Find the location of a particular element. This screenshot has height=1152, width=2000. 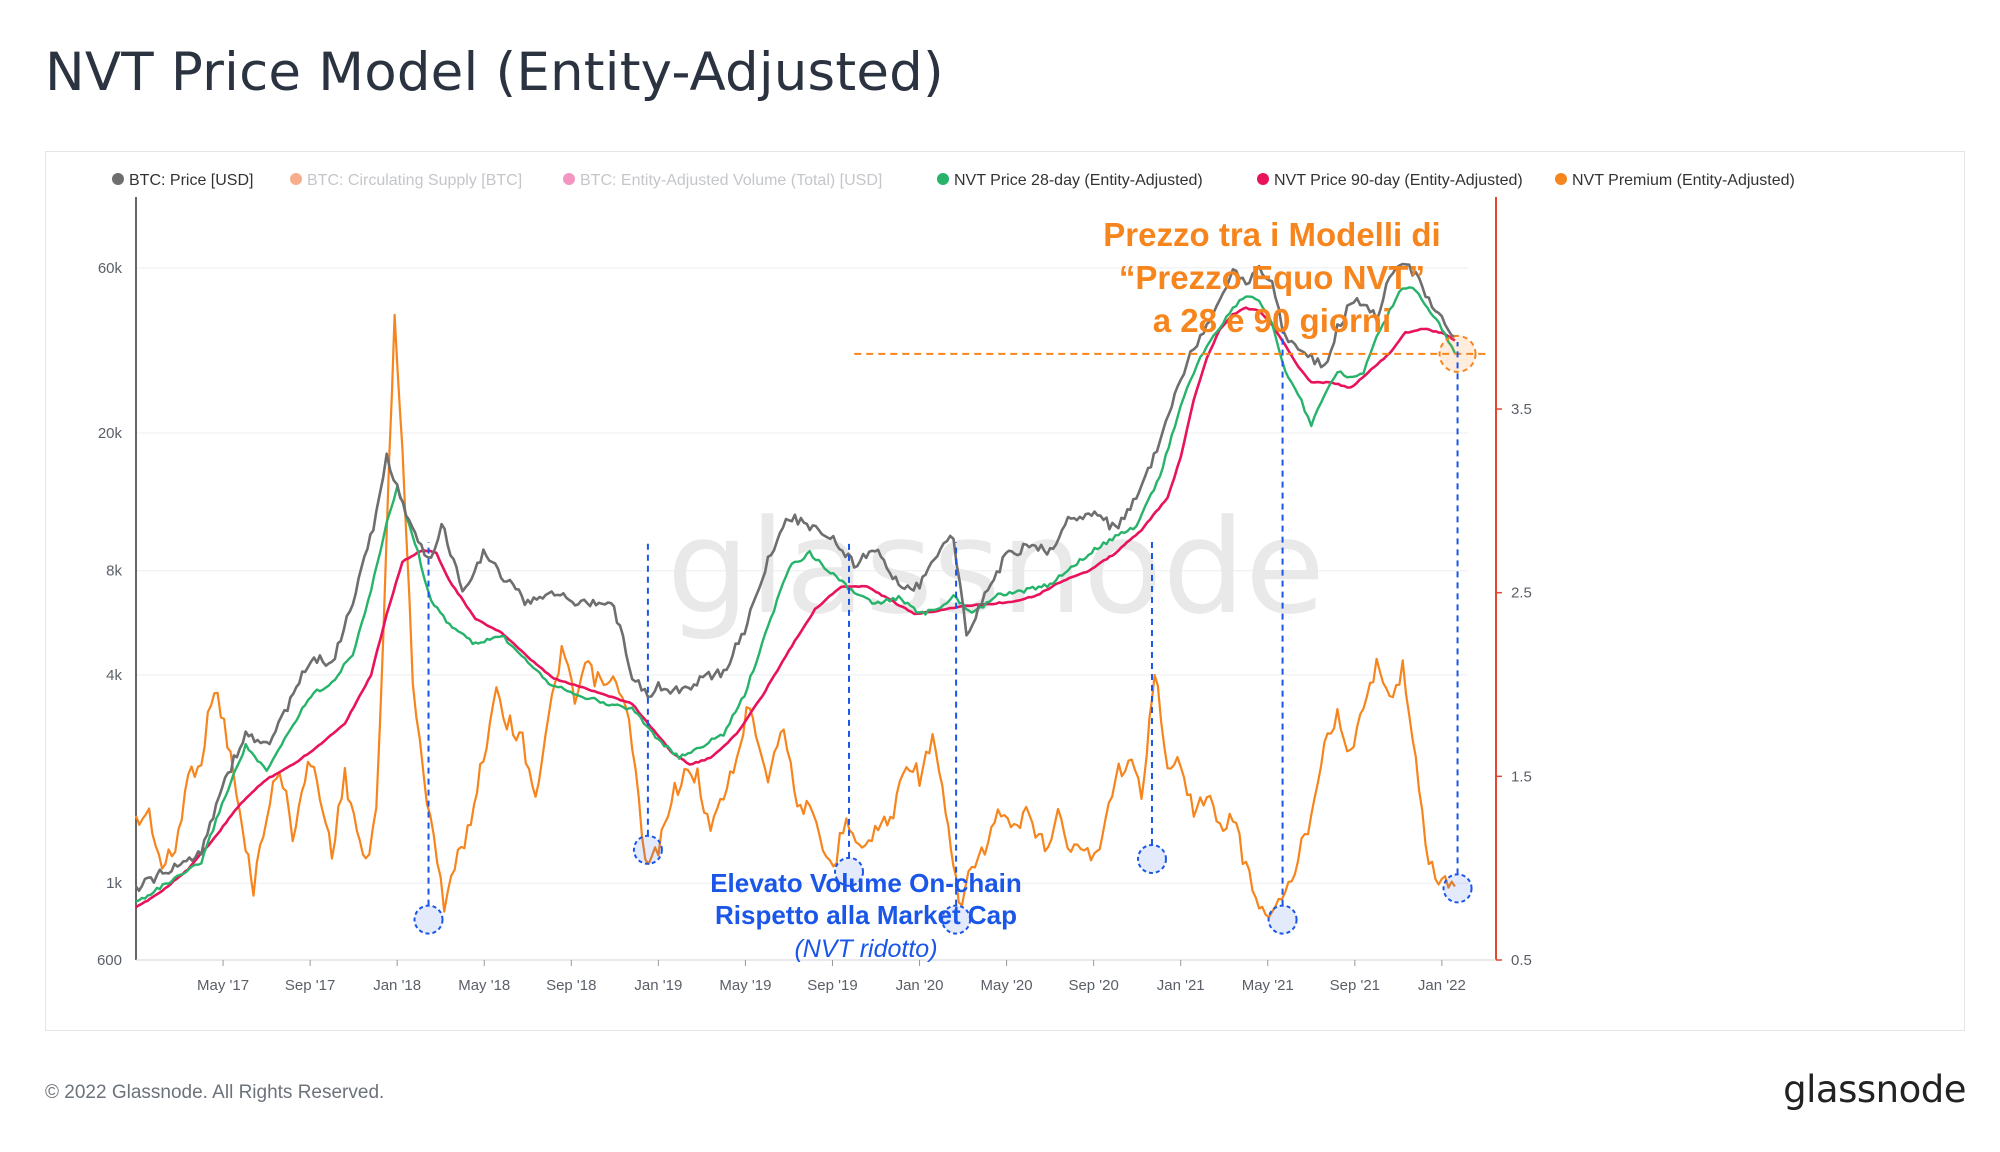

x-tick-label: May '20 is located at coordinates (1007, 985).